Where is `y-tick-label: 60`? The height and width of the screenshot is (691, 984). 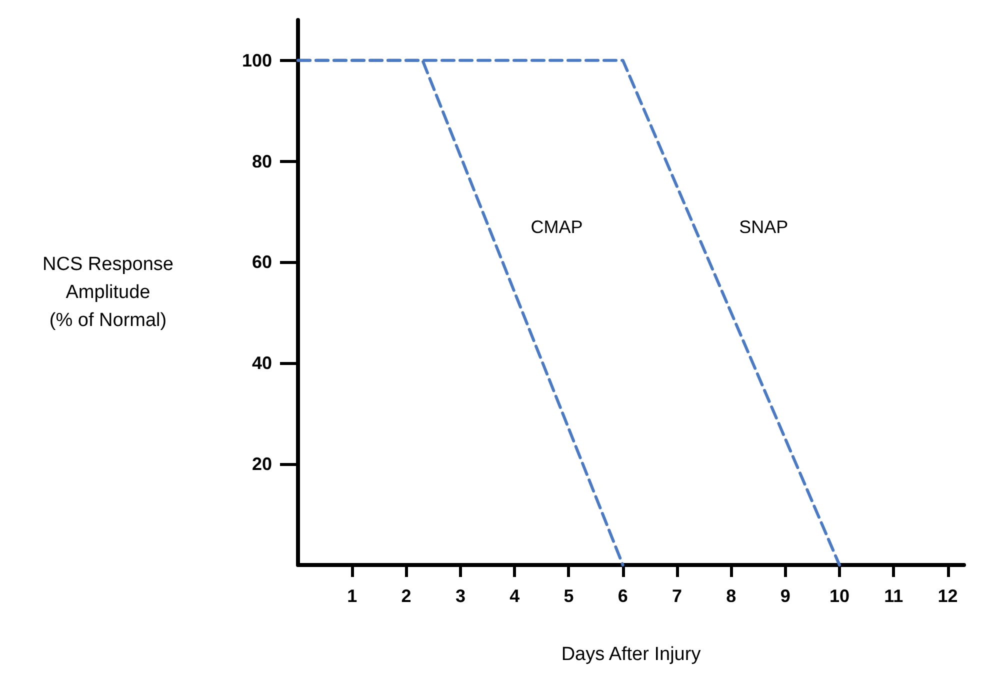 y-tick-label: 60 is located at coordinates (262, 262).